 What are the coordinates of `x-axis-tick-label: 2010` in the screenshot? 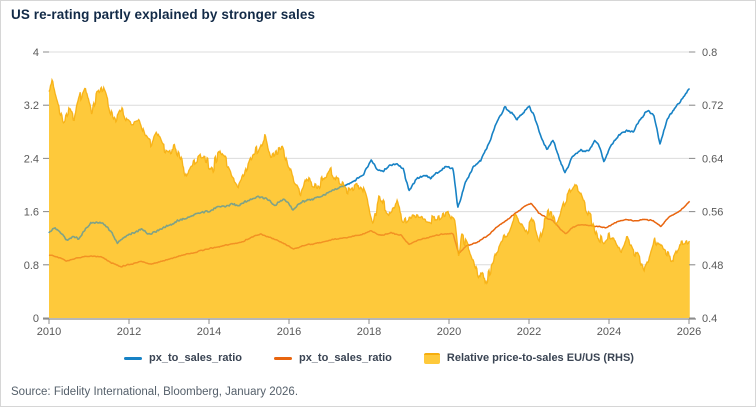 It's located at (49, 332).